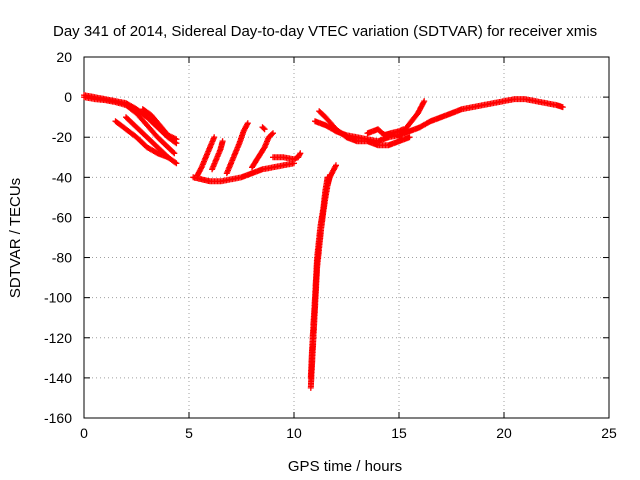  I want to click on series-sat-track-r, so click(412, 119).